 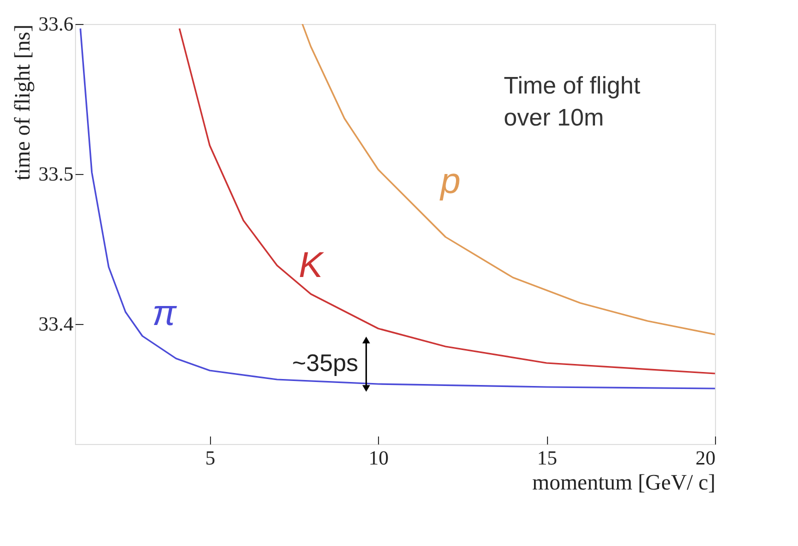 What do you see at coordinates (311, 264) in the screenshot?
I see `series-label: K` at bounding box center [311, 264].